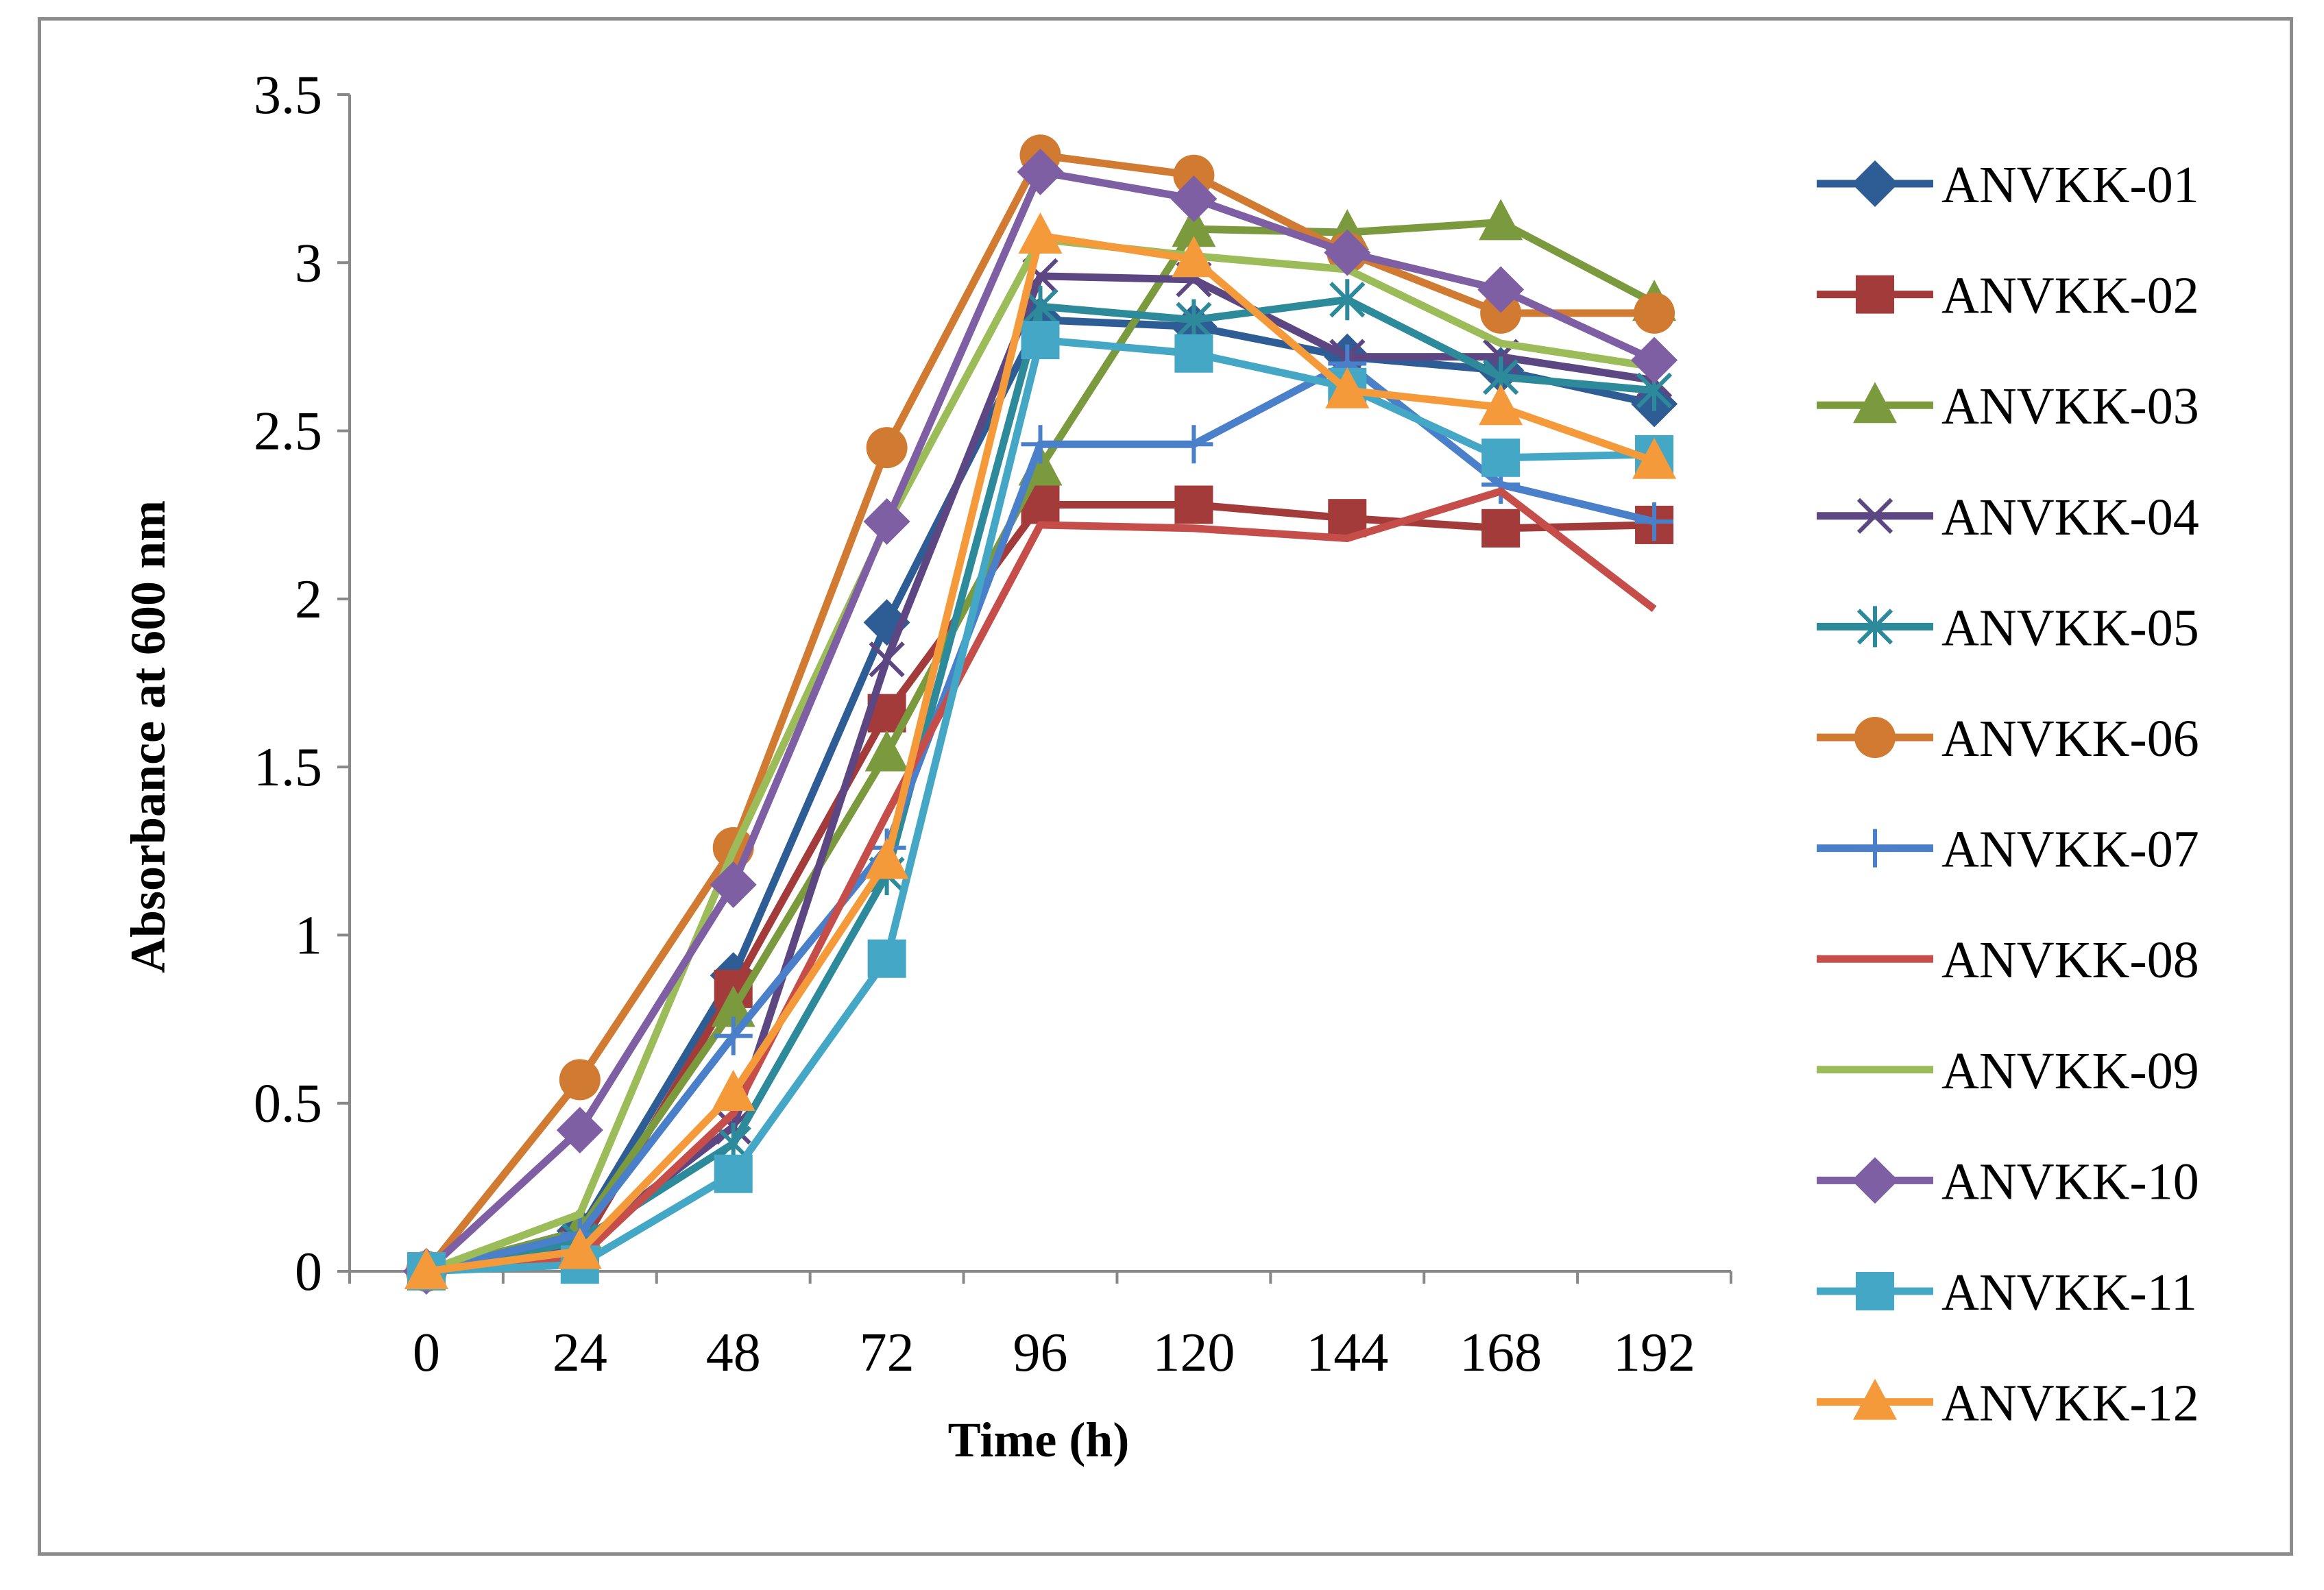 Image resolution: width=2324 pixels, height=1590 pixels. I want to click on legend-label: ANVKK-09, so click(2070, 1071).